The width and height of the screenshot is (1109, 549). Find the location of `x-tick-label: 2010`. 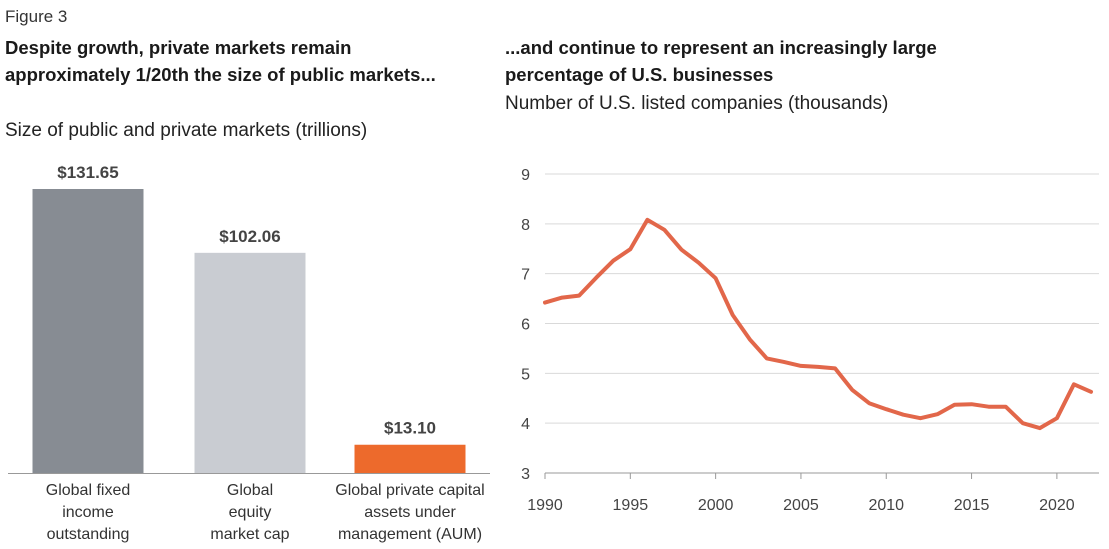

x-tick-label: 2010 is located at coordinates (886, 505).